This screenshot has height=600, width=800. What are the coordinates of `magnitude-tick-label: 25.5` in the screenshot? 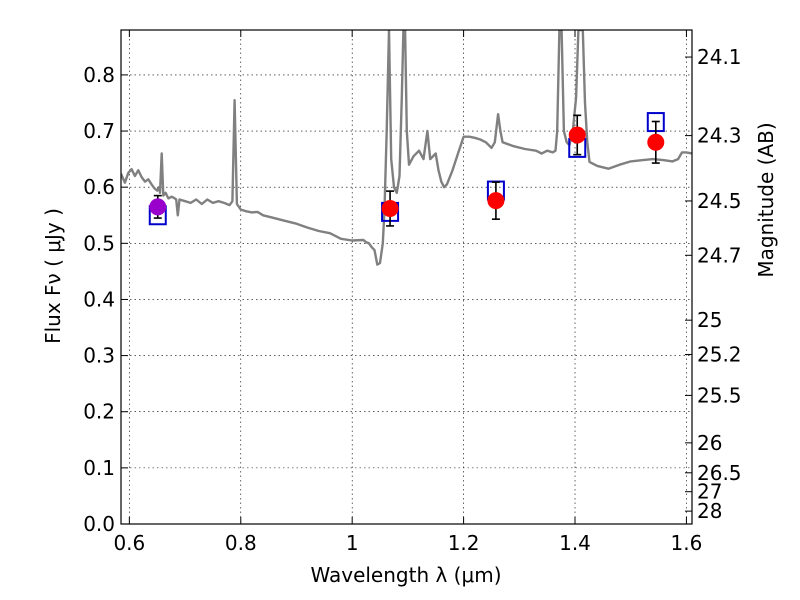 It's located at (719, 395).